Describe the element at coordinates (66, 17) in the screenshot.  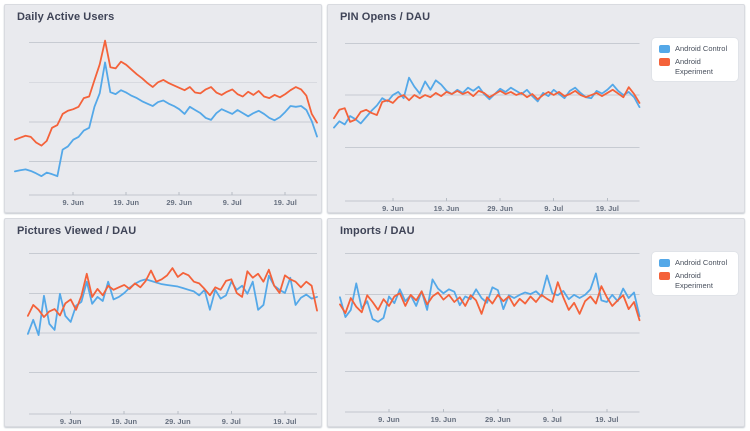
I see `chart-title-daily-active-users: Daily Active Users` at that location.